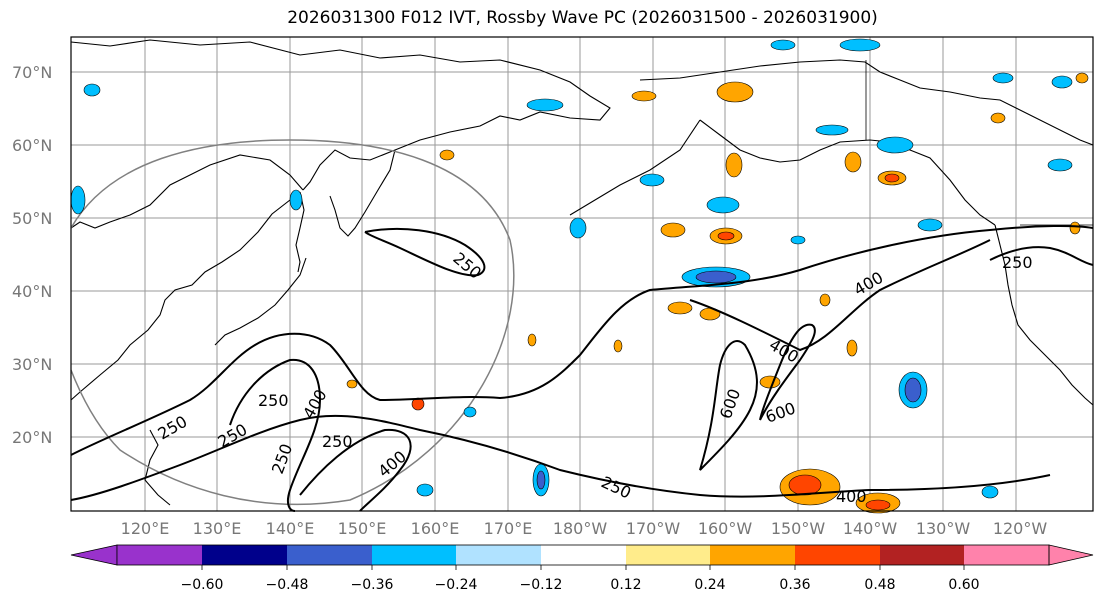  What do you see at coordinates (157, 467) in the screenshot?
I see `coast-philippines` at bounding box center [157, 467].